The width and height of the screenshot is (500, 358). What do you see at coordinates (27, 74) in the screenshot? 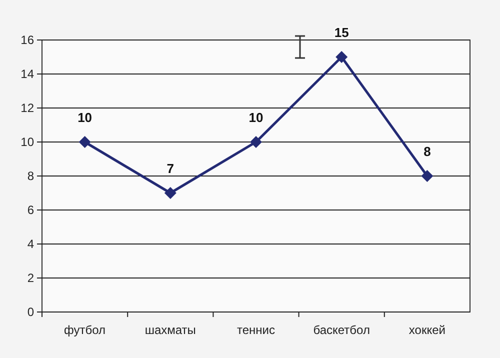
I see `y-tick-label: 14` at bounding box center [27, 74].